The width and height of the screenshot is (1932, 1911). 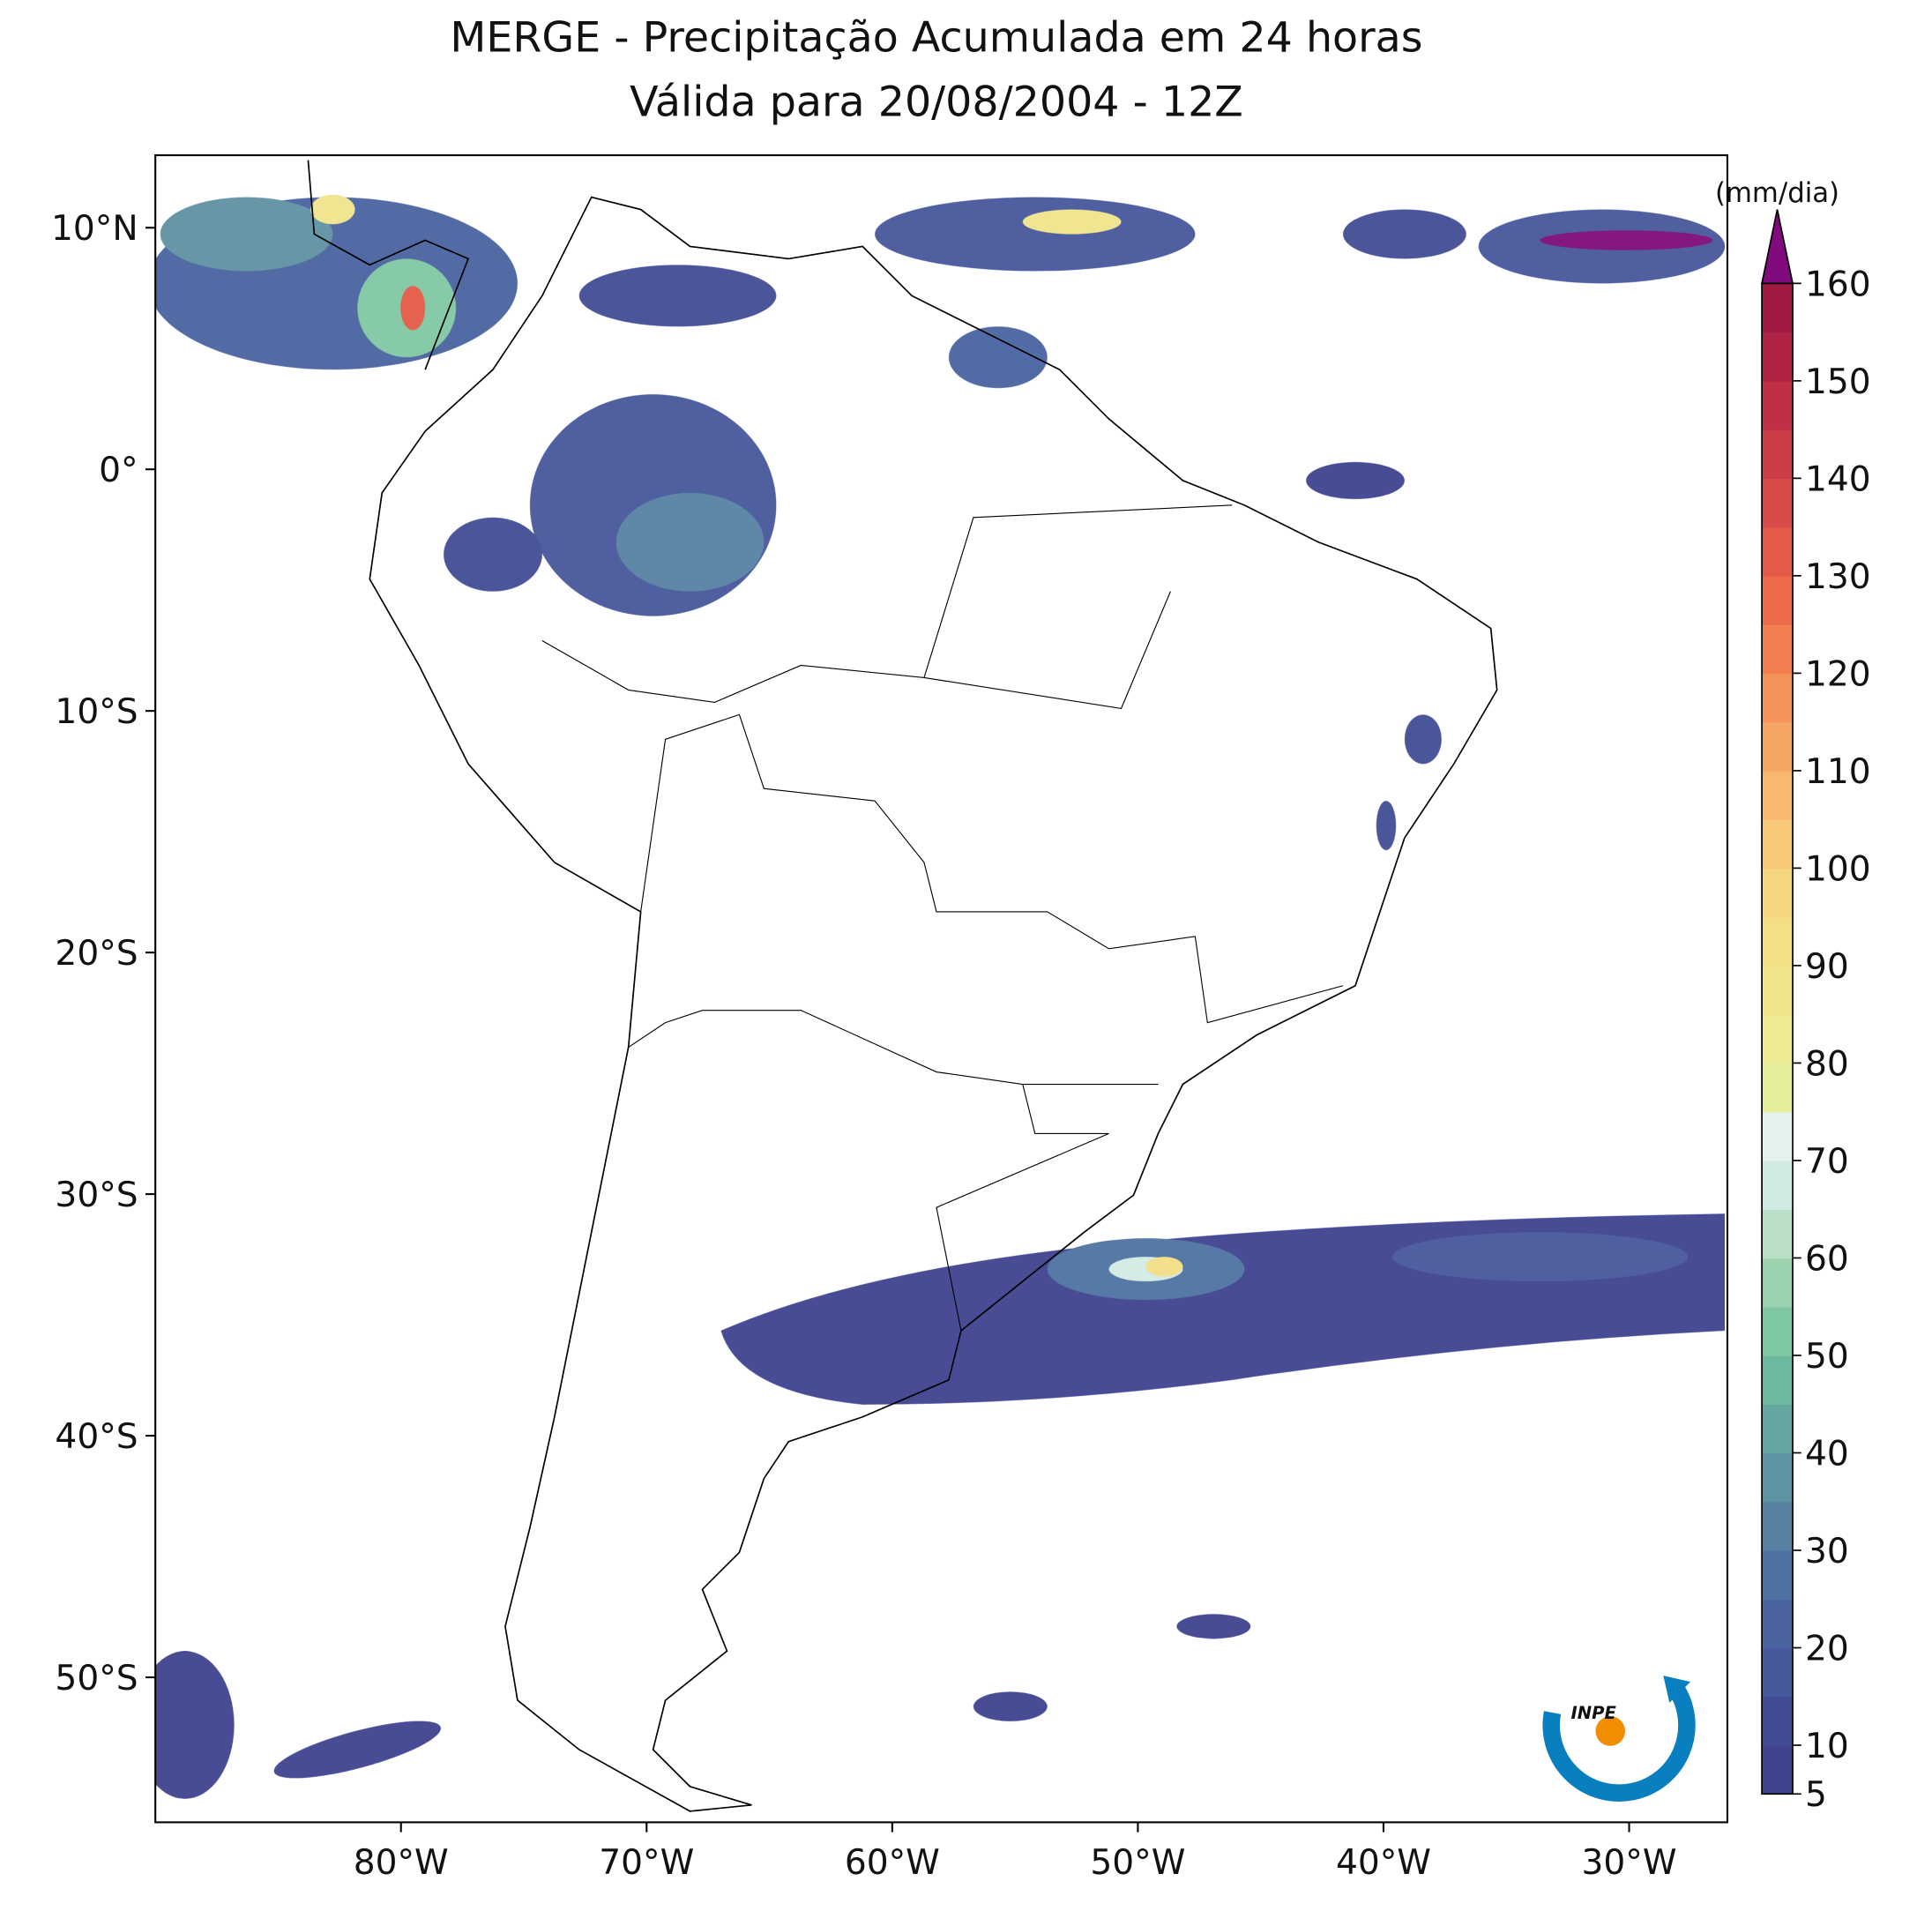 I want to click on colorbar-tick-label: 130, so click(x=1838, y=577).